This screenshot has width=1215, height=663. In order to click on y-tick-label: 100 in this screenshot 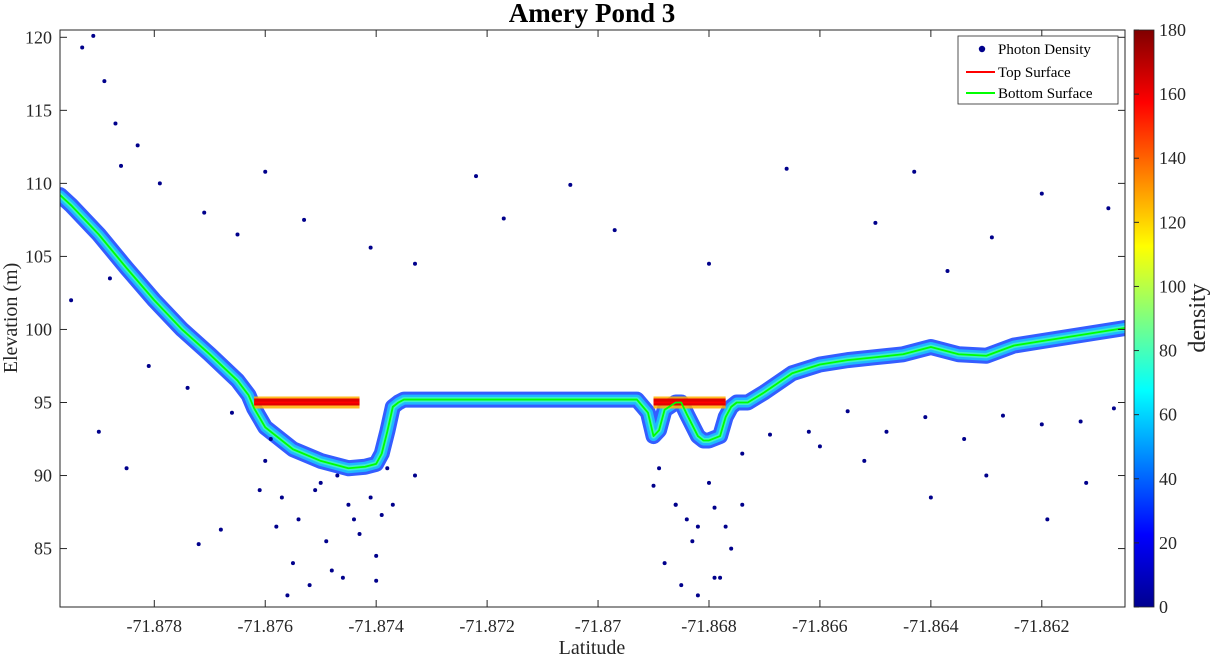, I will do `click(38, 329)`.